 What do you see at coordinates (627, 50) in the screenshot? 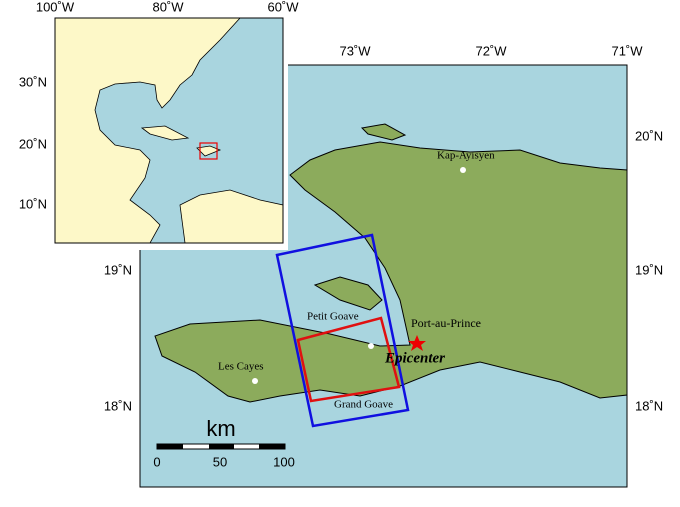
I see `lon-label: 71˚W` at bounding box center [627, 50].